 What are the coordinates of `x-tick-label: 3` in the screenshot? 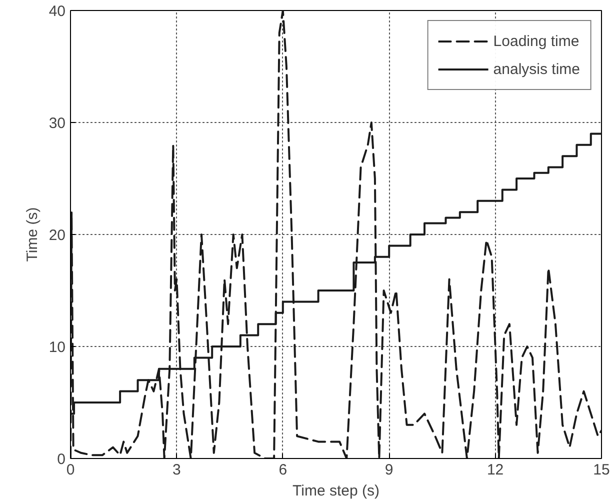 It's located at (176, 470).